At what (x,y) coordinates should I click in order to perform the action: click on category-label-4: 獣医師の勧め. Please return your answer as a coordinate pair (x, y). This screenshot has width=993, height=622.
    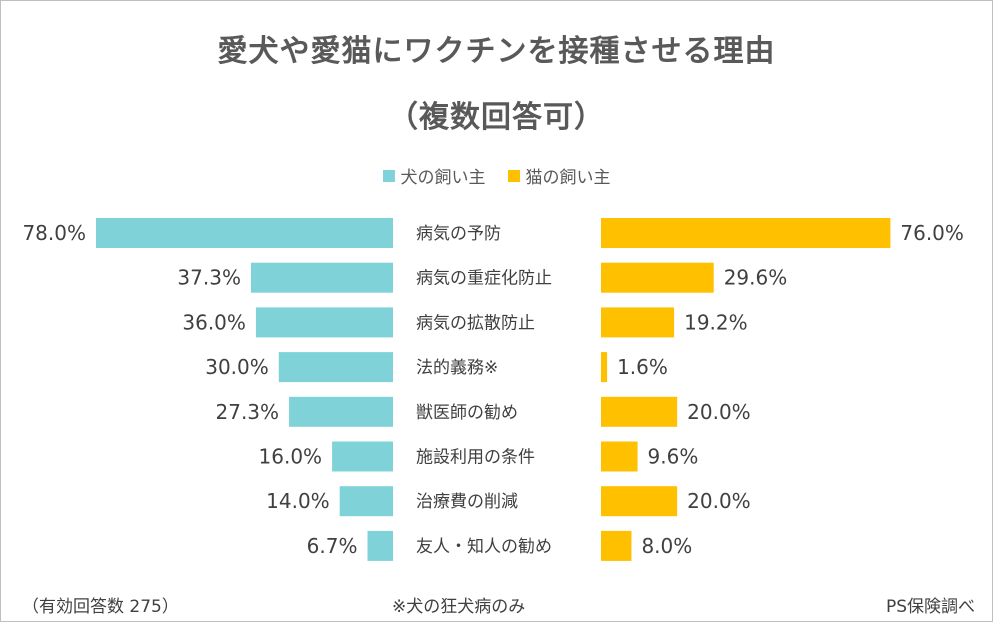
    Looking at the image, I should click on (467, 413).